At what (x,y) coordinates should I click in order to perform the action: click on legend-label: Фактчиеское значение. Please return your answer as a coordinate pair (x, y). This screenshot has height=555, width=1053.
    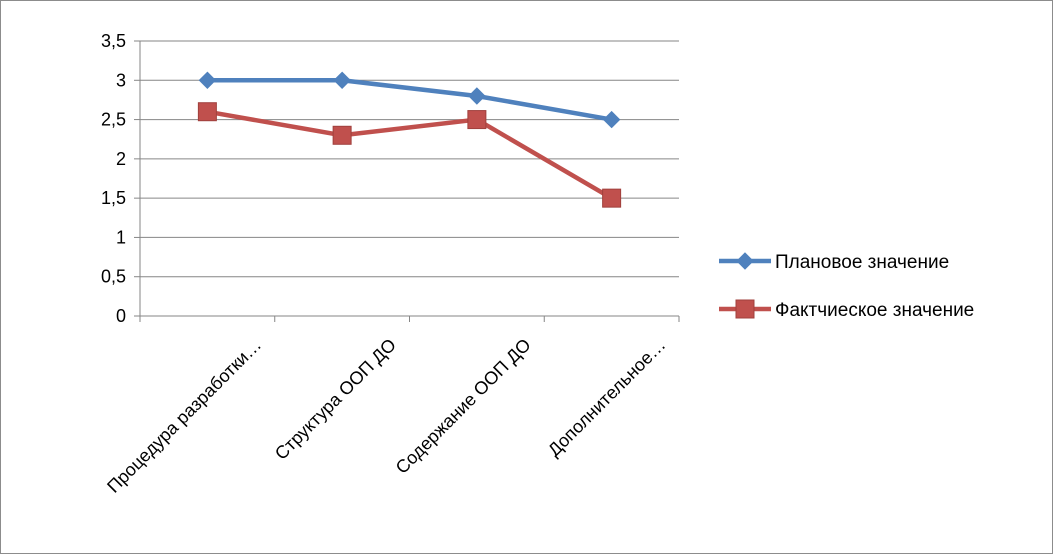
    Looking at the image, I should click on (874, 310).